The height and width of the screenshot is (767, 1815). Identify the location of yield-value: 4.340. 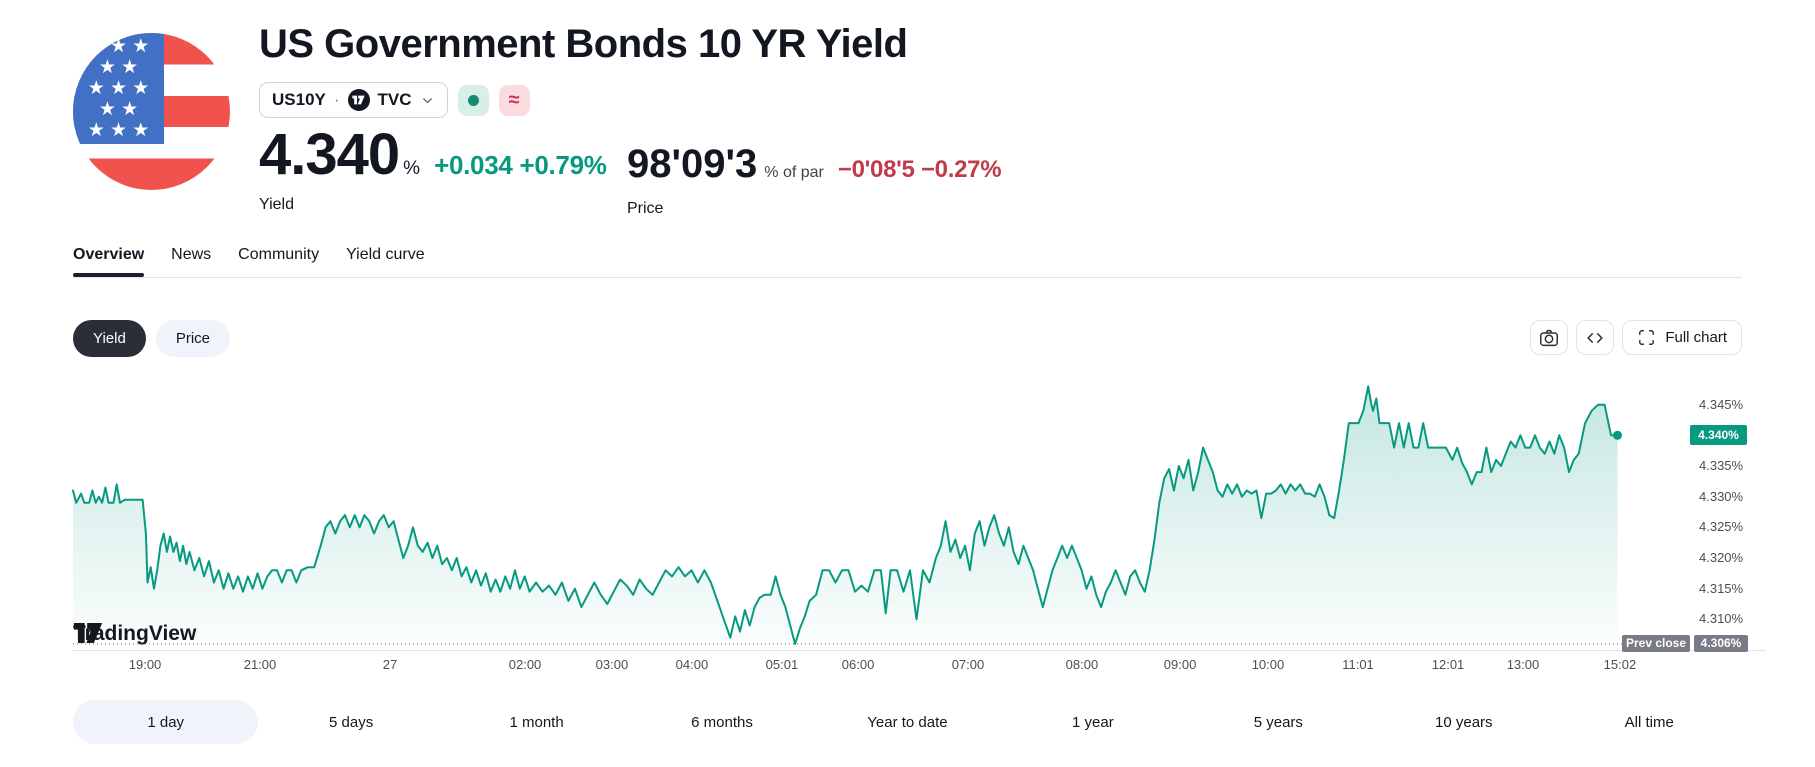
(329, 154).